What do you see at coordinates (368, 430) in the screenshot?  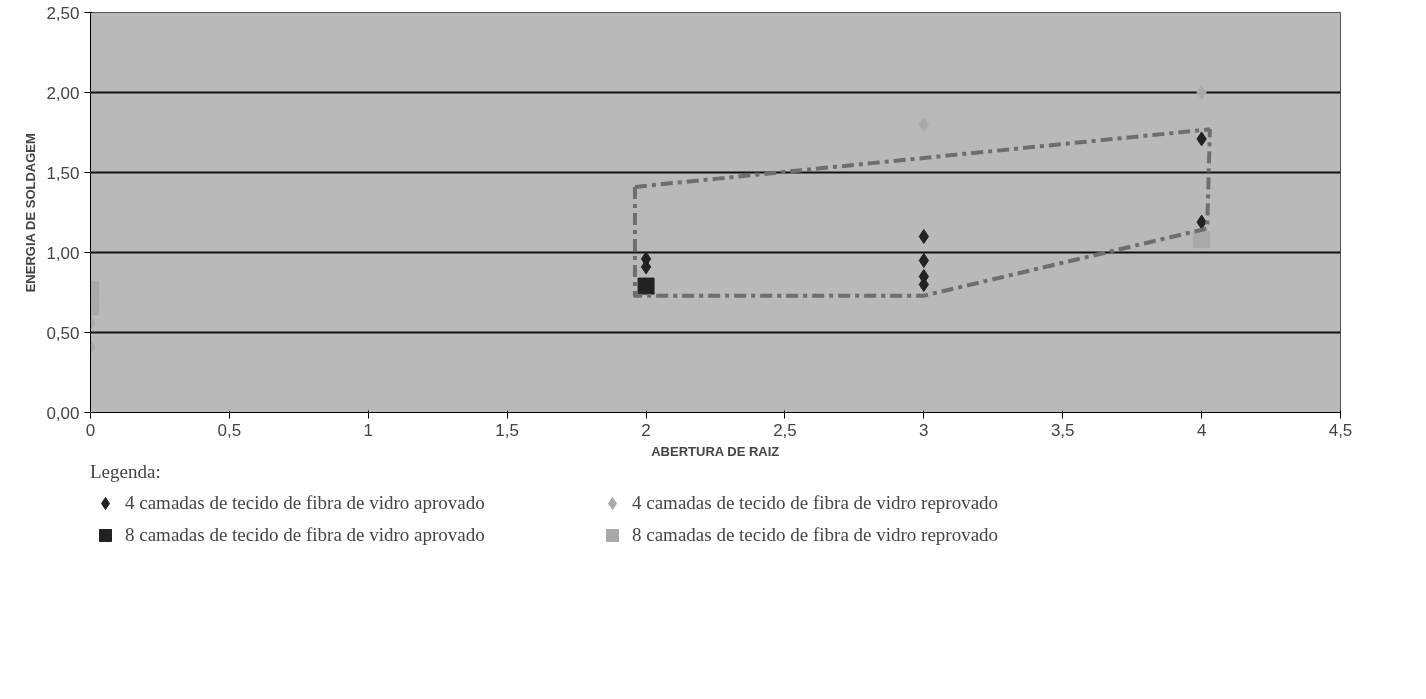 I see `x-tick-label: 1` at bounding box center [368, 430].